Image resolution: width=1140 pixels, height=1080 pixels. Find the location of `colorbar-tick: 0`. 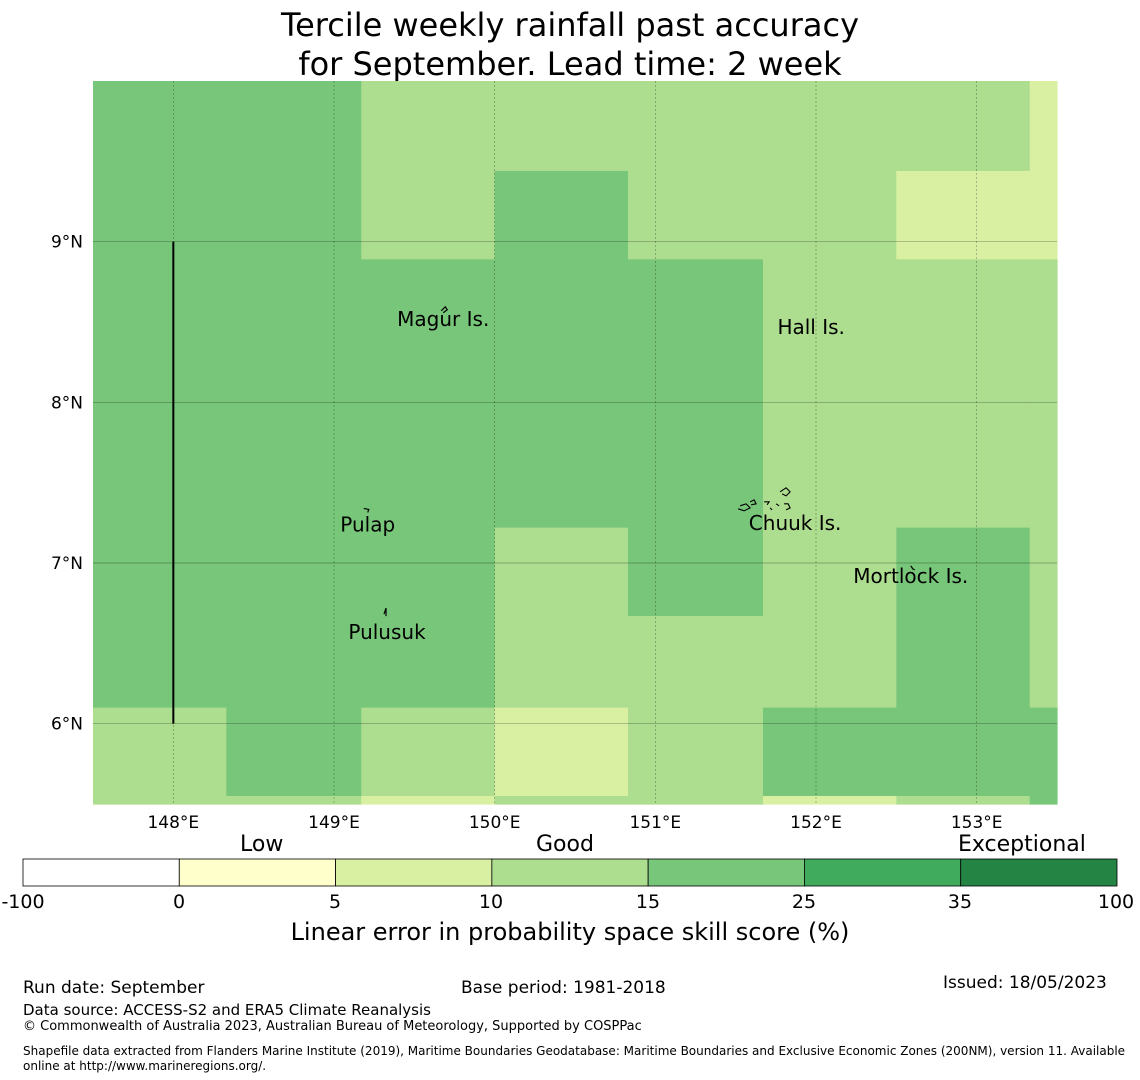

colorbar-tick: 0 is located at coordinates (179, 902).